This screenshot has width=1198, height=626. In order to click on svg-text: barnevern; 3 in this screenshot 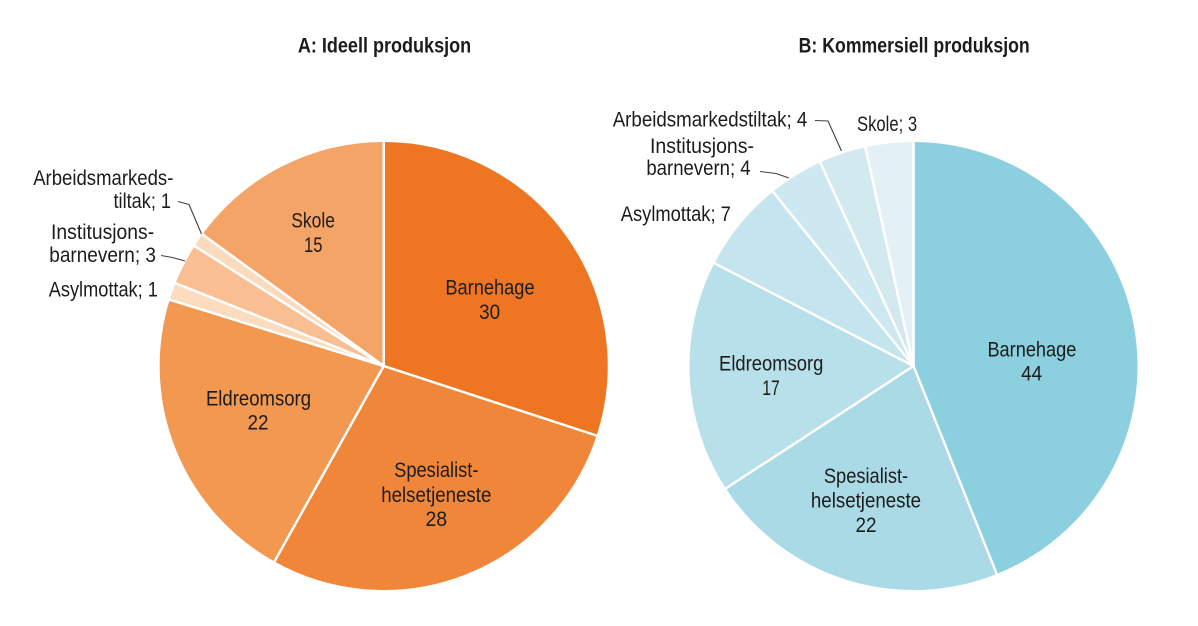, I will do `click(102, 255)`.